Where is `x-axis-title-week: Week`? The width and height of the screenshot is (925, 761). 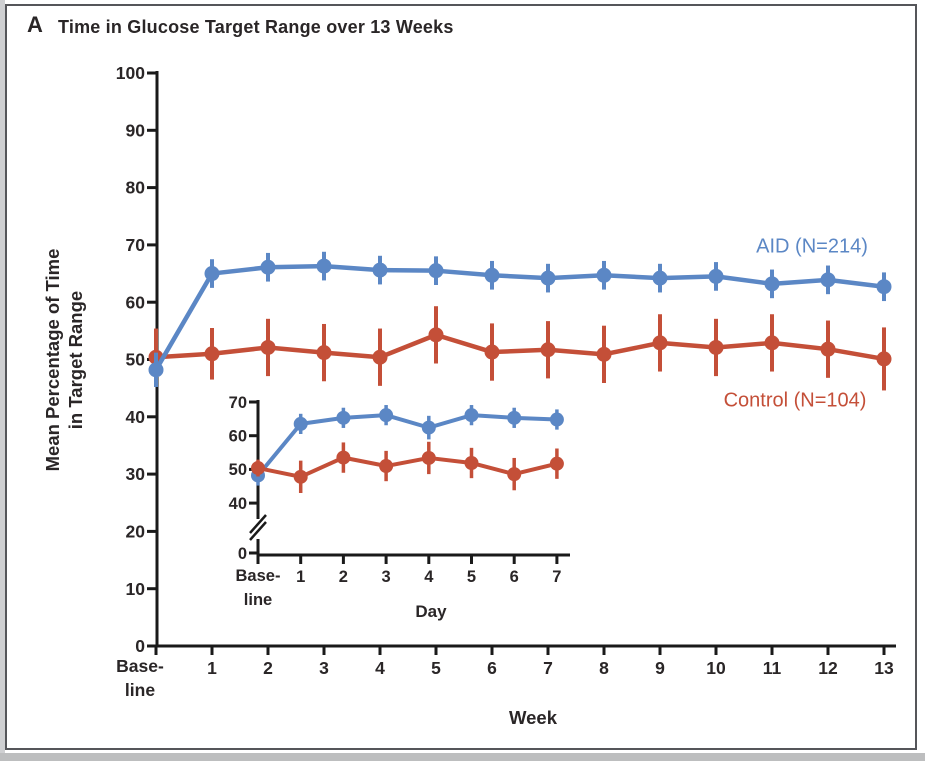 x-axis-title-week: Week is located at coordinates (533, 717).